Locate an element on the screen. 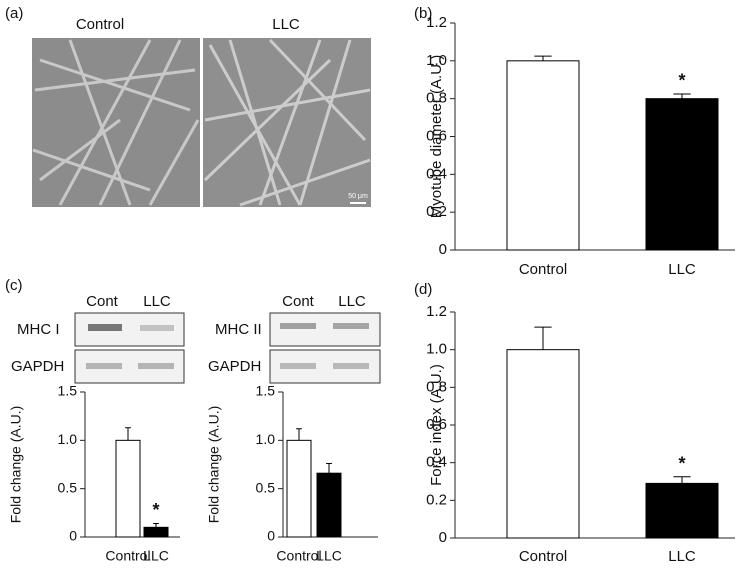 The height and width of the screenshot is (570, 749). scale-bar-label: 50 μm is located at coordinates (358, 196).